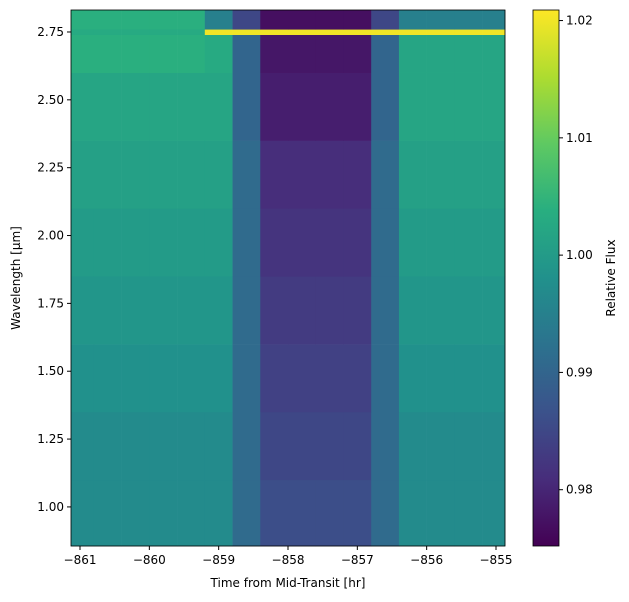  I want to click on x-axis-label: Time from Mid-Transit [hr], so click(288, 583).